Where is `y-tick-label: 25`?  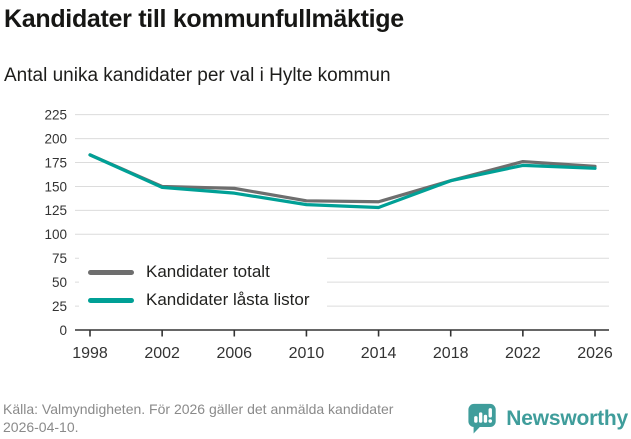
y-tick-label: 25 is located at coordinates (59, 306).